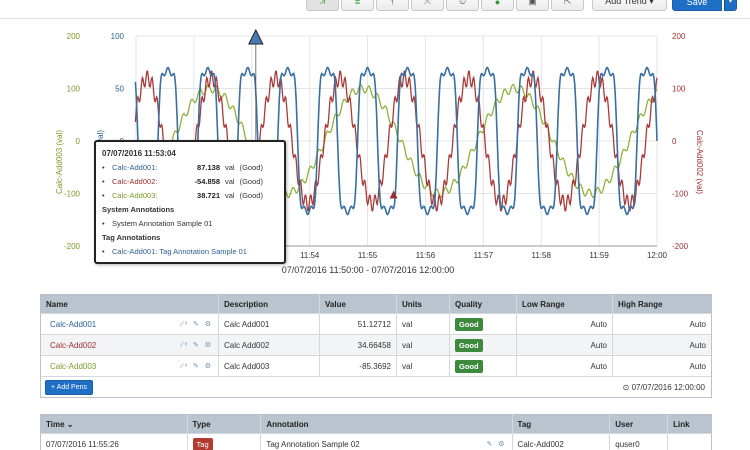 This screenshot has height=450, width=750. What do you see at coordinates (131, 237) in the screenshot?
I see `tag-annotations-heading: Tag Annotations` at bounding box center [131, 237].